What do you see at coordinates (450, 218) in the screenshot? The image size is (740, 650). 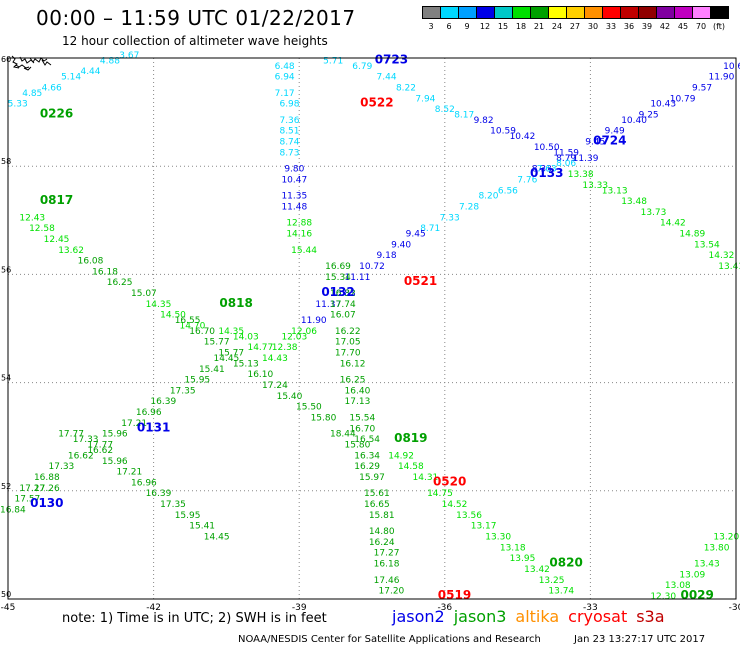 I see `wave-height-label: 7.33` at bounding box center [450, 218].